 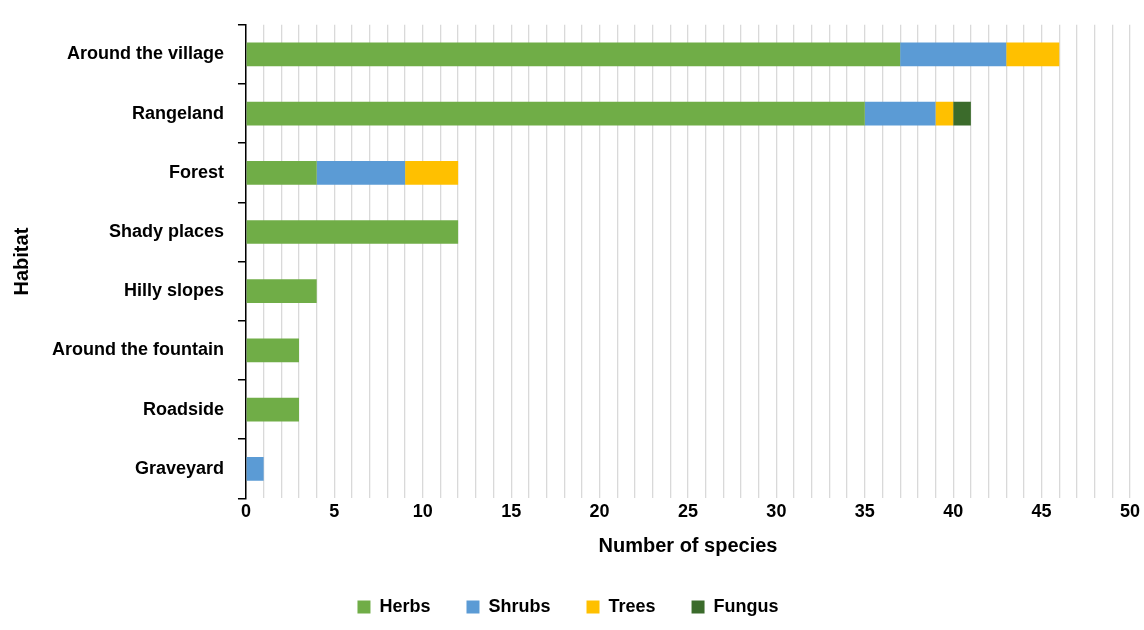 I want to click on x-tick-label: 50, so click(x=1130, y=511).